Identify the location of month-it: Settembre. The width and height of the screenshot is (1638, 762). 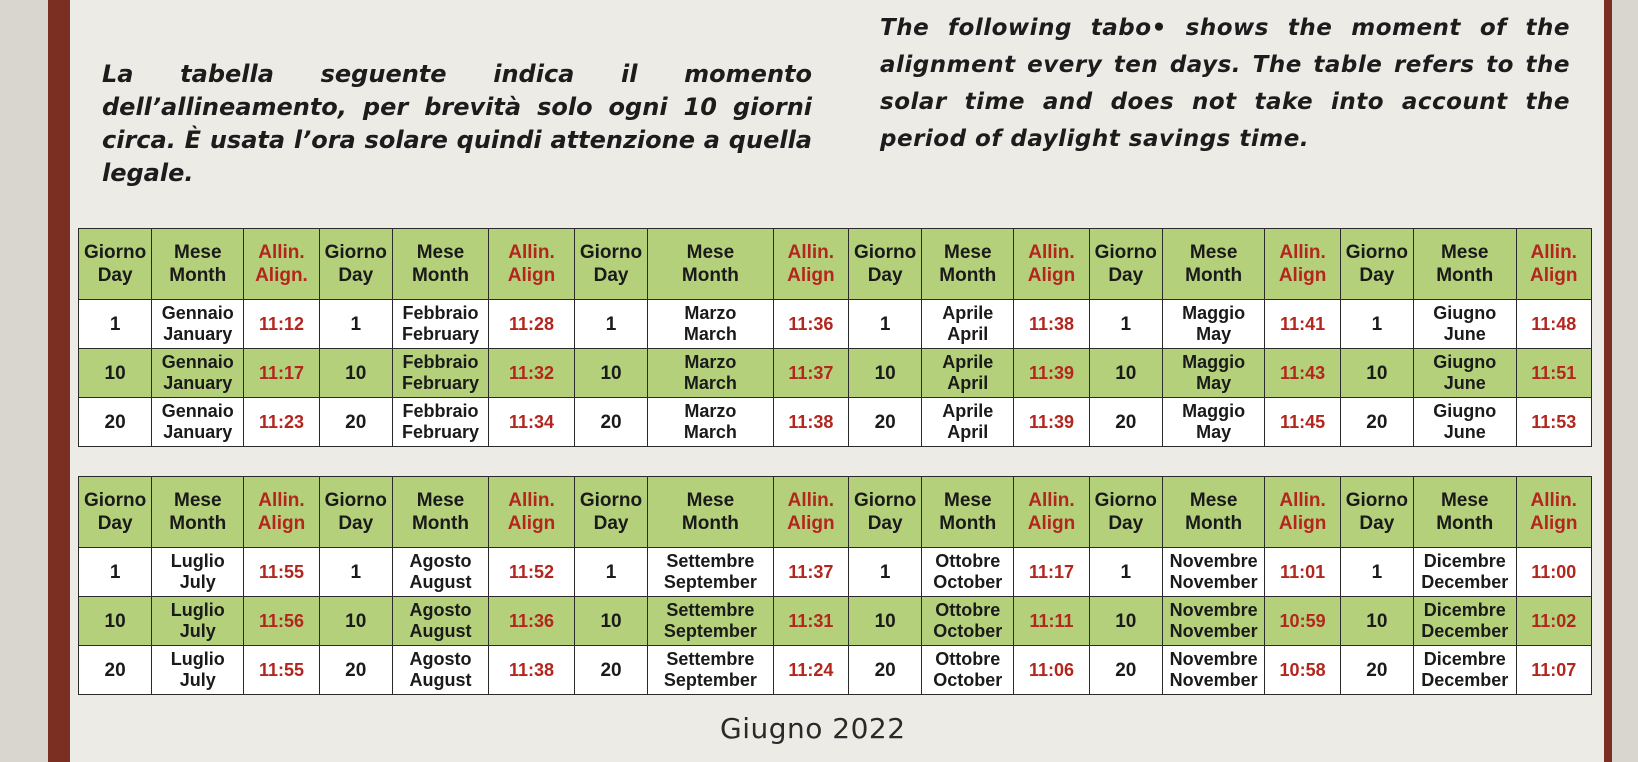
(710, 561).